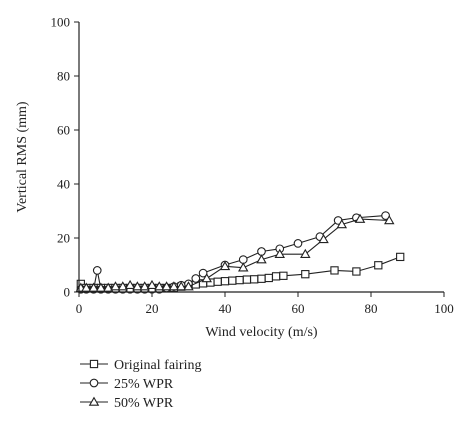  Describe the element at coordinates (63, 184) in the screenshot. I see `y-tick-label: 40` at that location.